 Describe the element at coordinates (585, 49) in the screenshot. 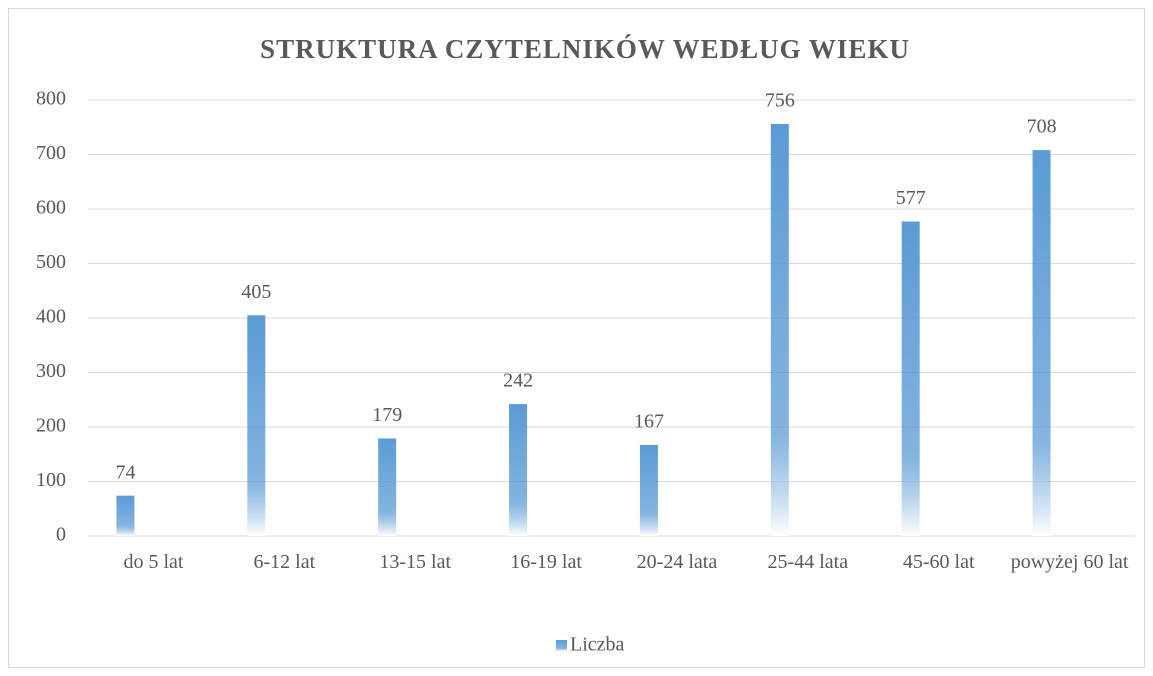

I see `chart-title: STRUKTURA CZYTELNIKÓW WEDŁUG WIEKU` at that location.